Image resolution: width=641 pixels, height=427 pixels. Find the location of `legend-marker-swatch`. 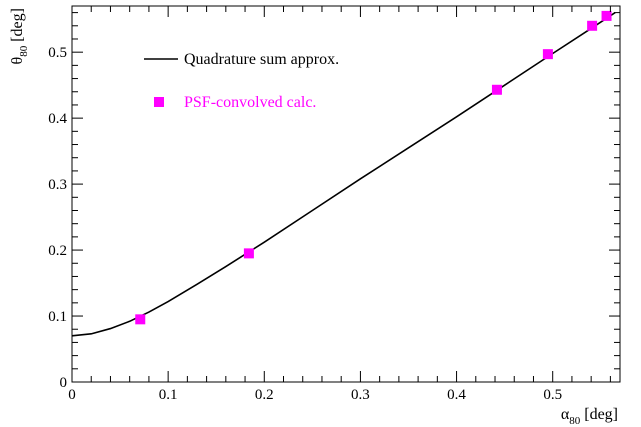

legend-marker-swatch is located at coordinates (159, 102).